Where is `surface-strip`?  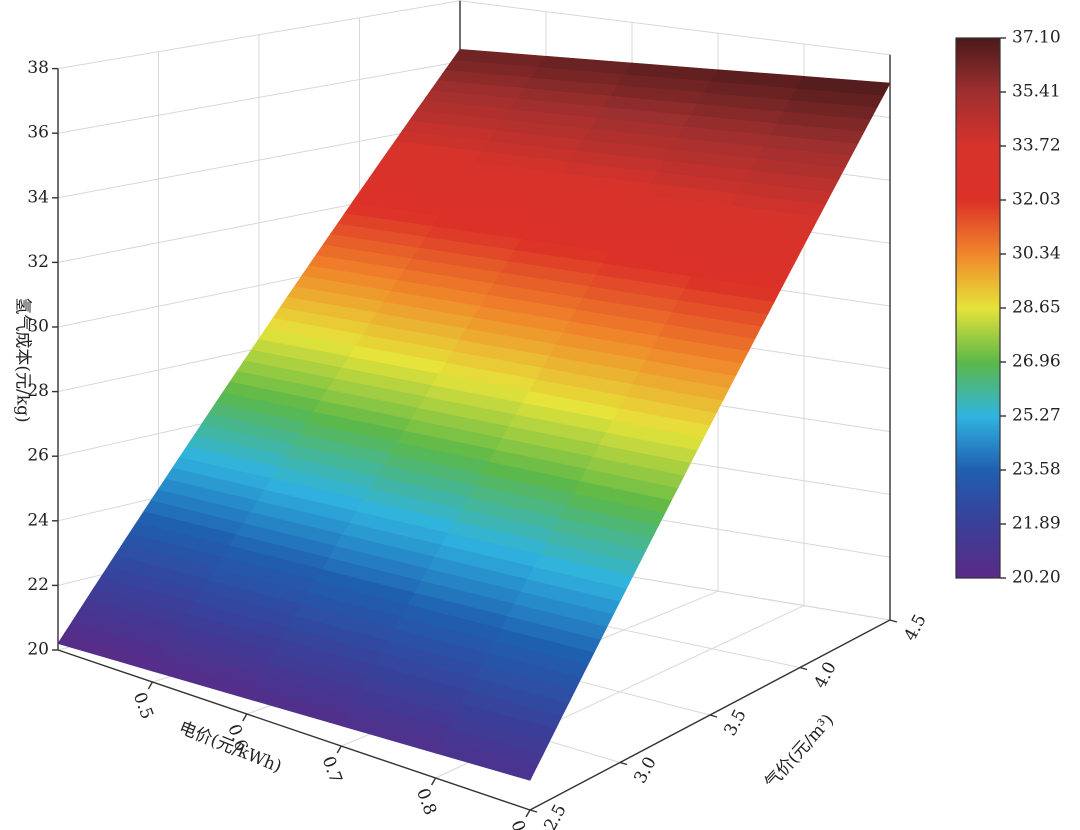
surface-strip is located at coordinates (843, 85).